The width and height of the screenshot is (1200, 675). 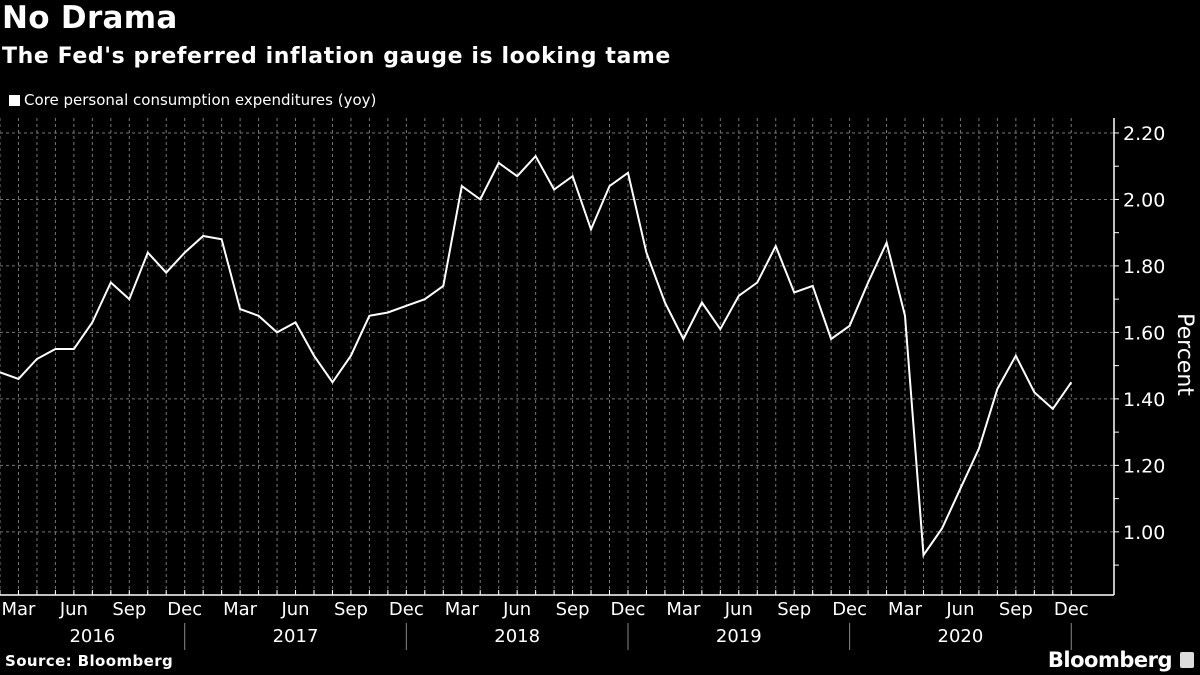 What do you see at coordinates (1144, 267) in the screenshot?
I see `y-tick-label: 1.80` at bounding box center [1144, 267].